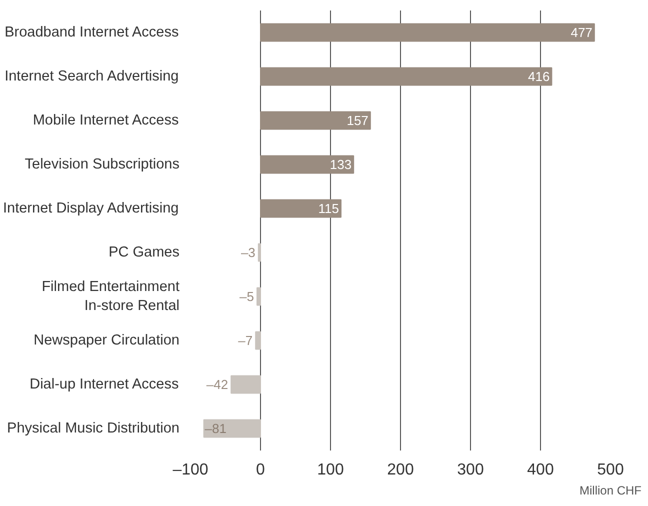 Image resolution: width=648 pixels, height=506 pixels. What do you see at coordinates (102, 164) in the screenshot?
I see `y-tick-label: Television Subscriptions` at bounding box center [102, 164].